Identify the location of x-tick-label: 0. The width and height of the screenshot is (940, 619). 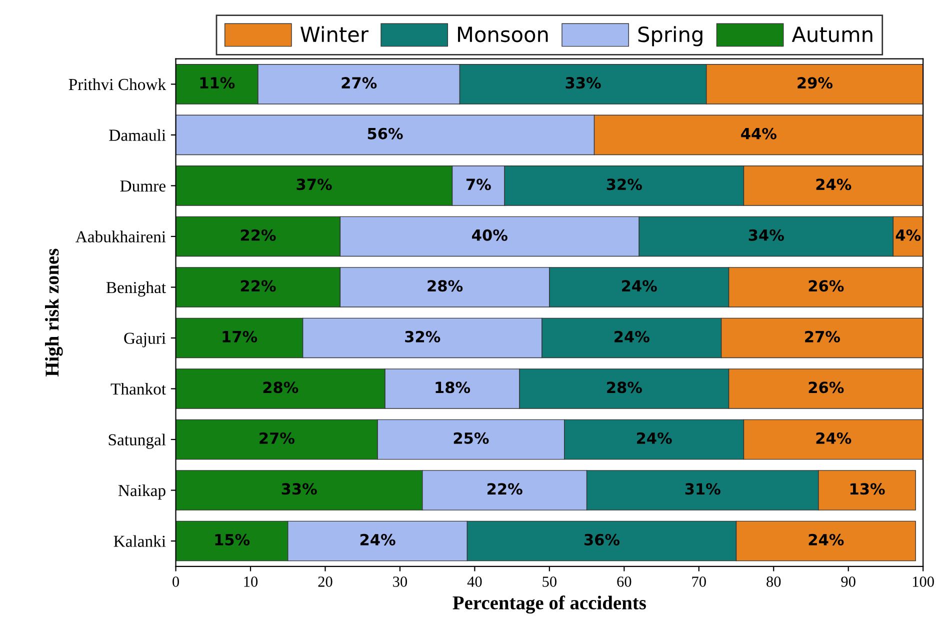
(176, 581).